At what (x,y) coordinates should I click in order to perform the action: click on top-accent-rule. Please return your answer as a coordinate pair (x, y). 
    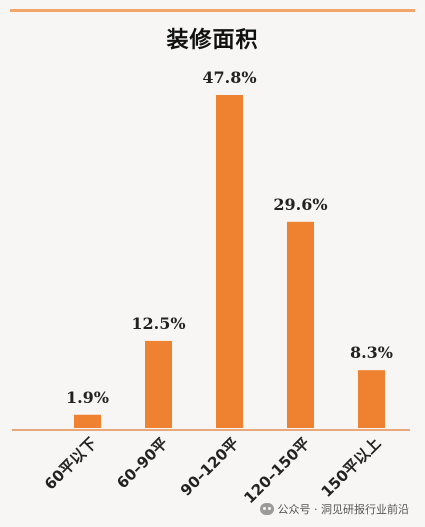
    Looking at the image, I should click on (212, 10).